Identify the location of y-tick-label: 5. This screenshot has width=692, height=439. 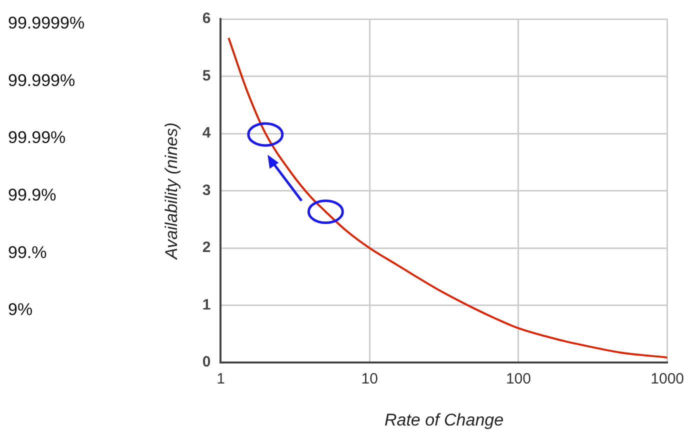
(206, 75).